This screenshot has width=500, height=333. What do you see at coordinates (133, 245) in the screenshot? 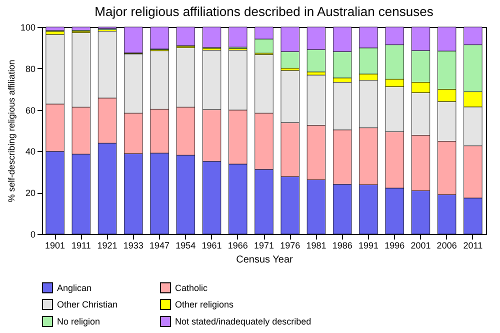
I see `x-tick-label: 1933` at bounding box center [133, 245].